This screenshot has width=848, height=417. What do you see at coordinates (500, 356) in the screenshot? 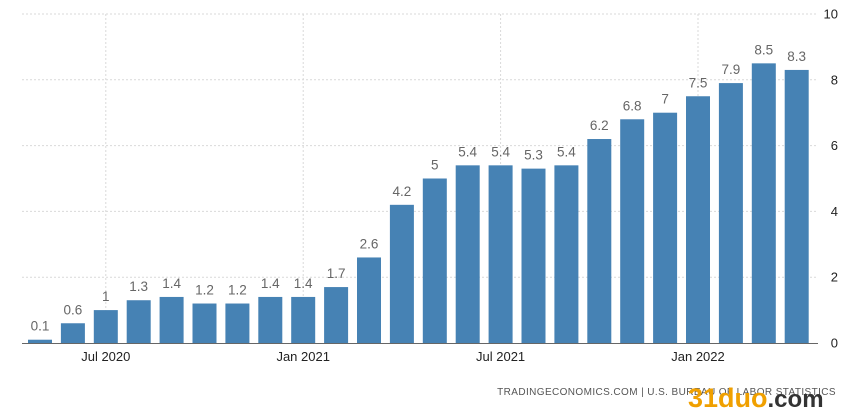
I see `x-tick-label: Jul 2021` at bounding box center [500, 356].